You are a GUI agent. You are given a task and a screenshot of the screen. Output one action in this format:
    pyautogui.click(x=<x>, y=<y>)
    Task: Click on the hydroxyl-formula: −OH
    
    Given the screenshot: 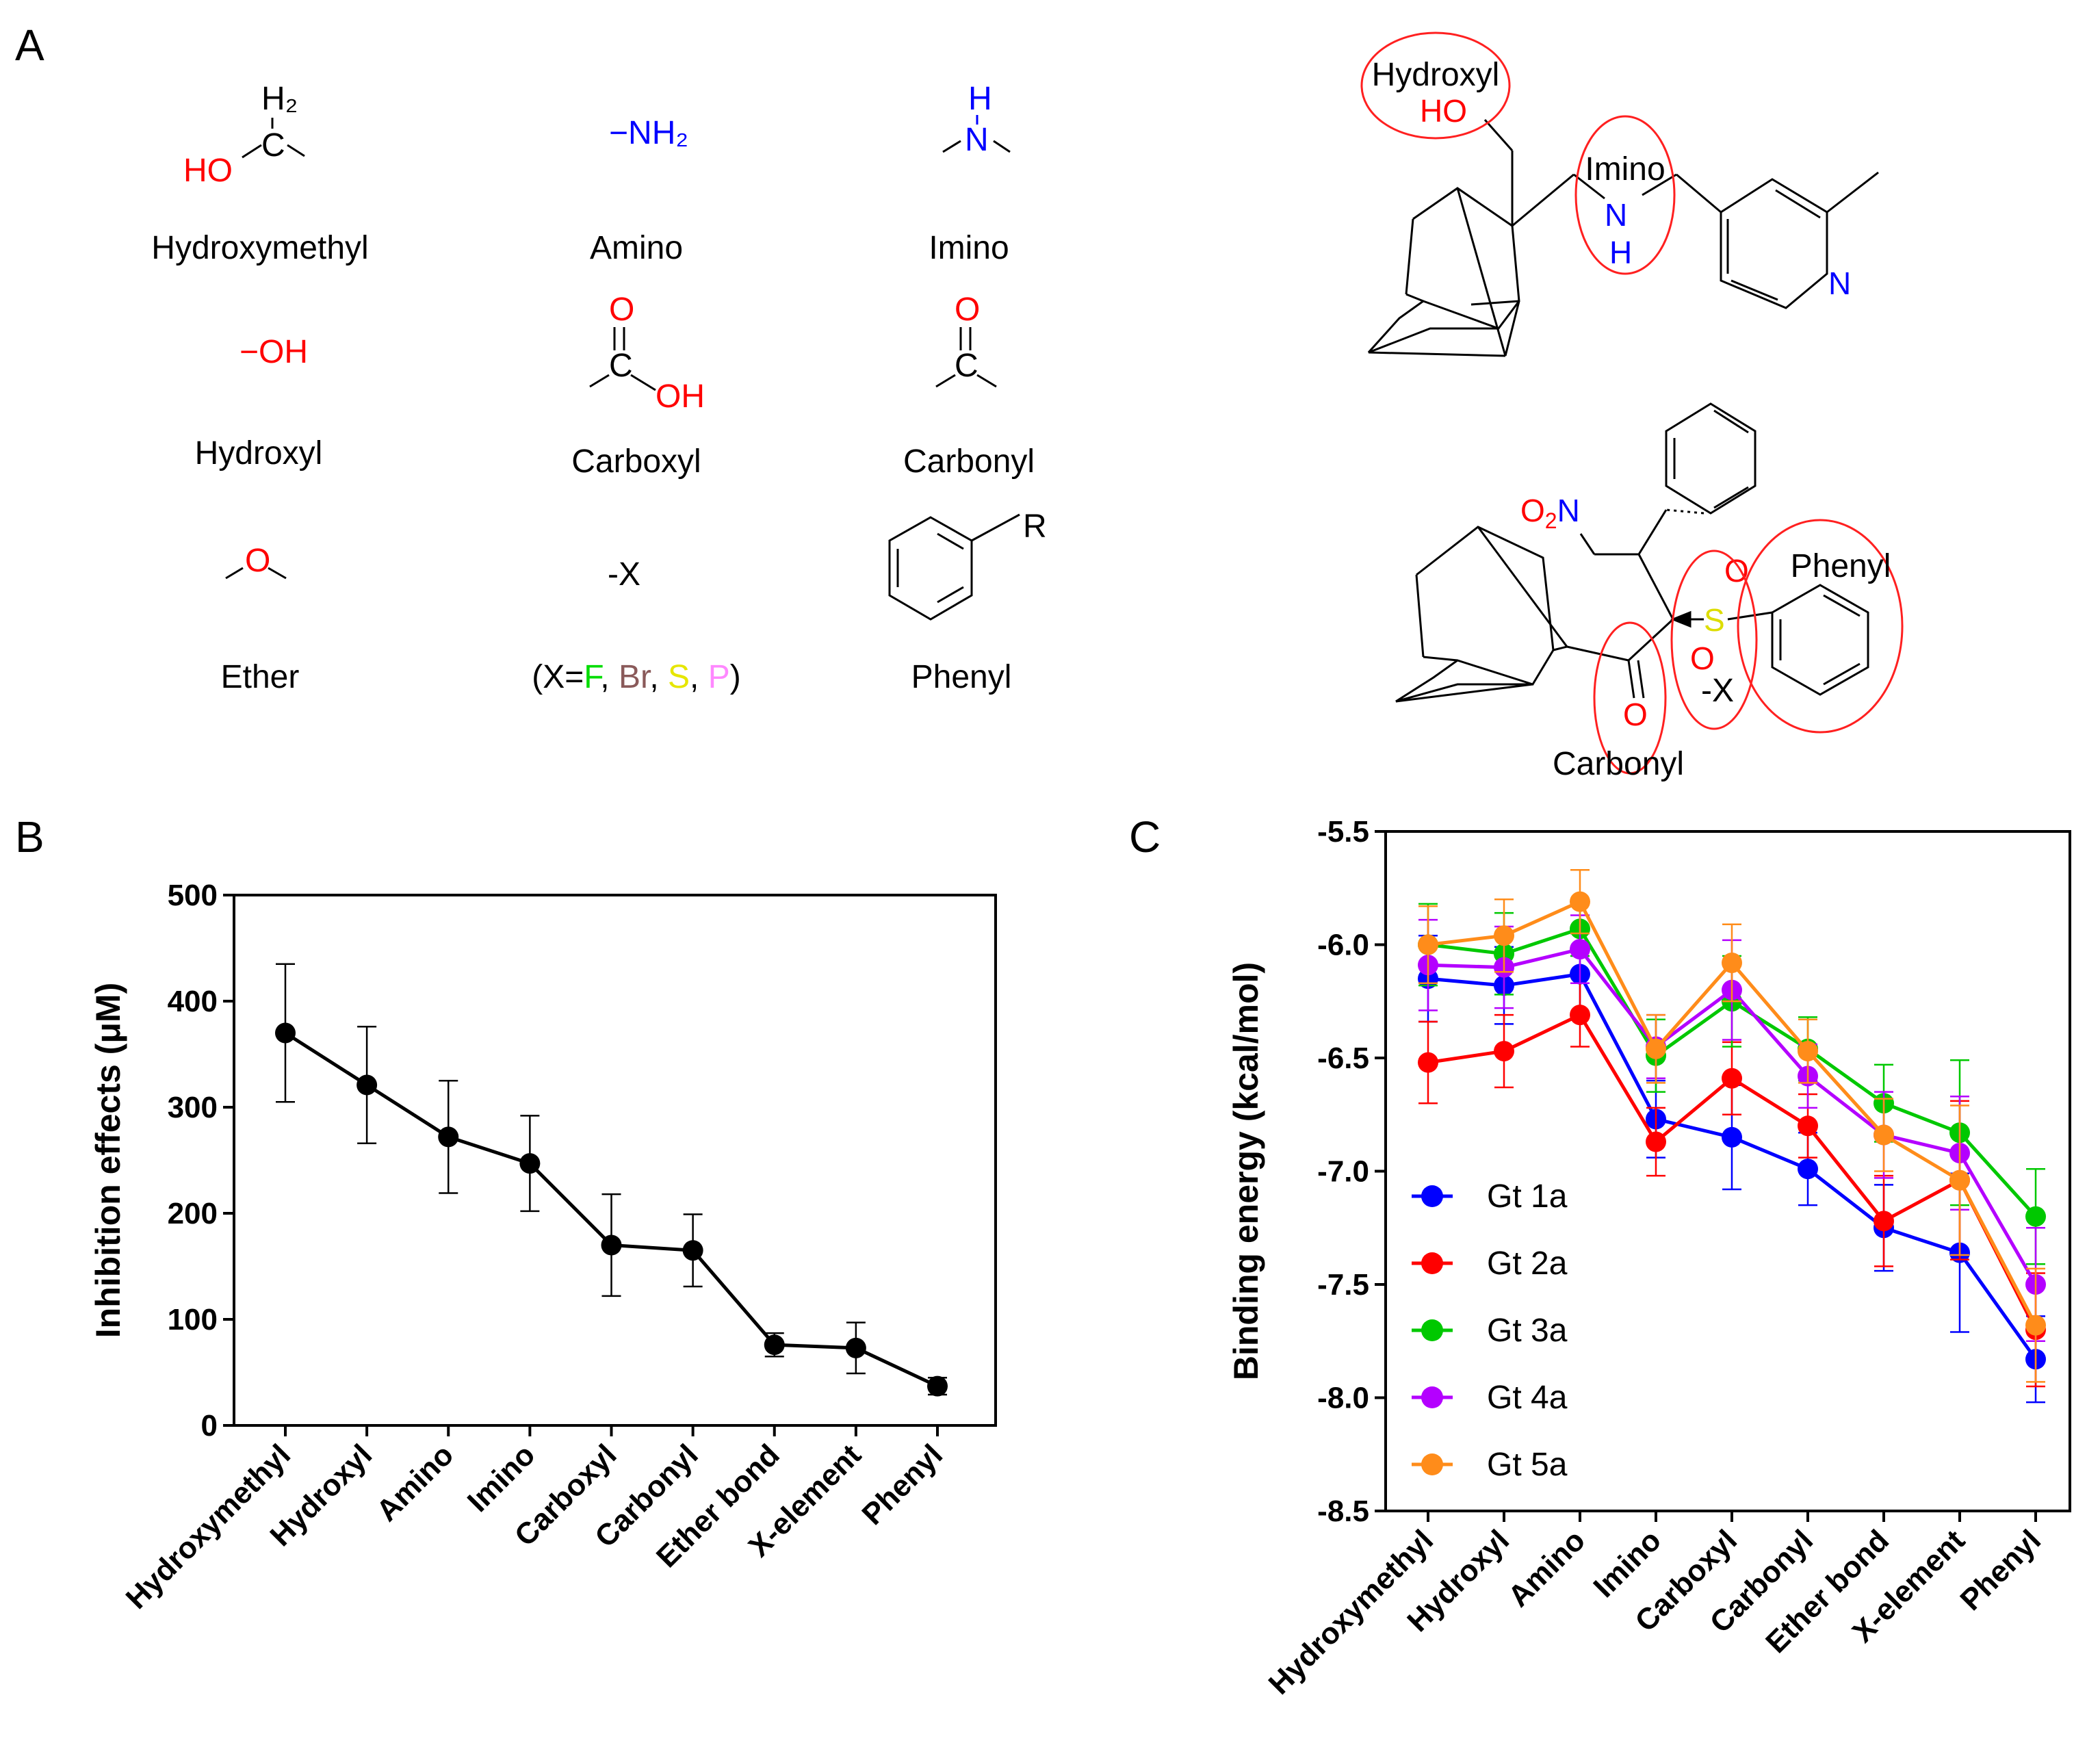 What is the action you would take?
    pyautogui.click(x=273, y=352)
    